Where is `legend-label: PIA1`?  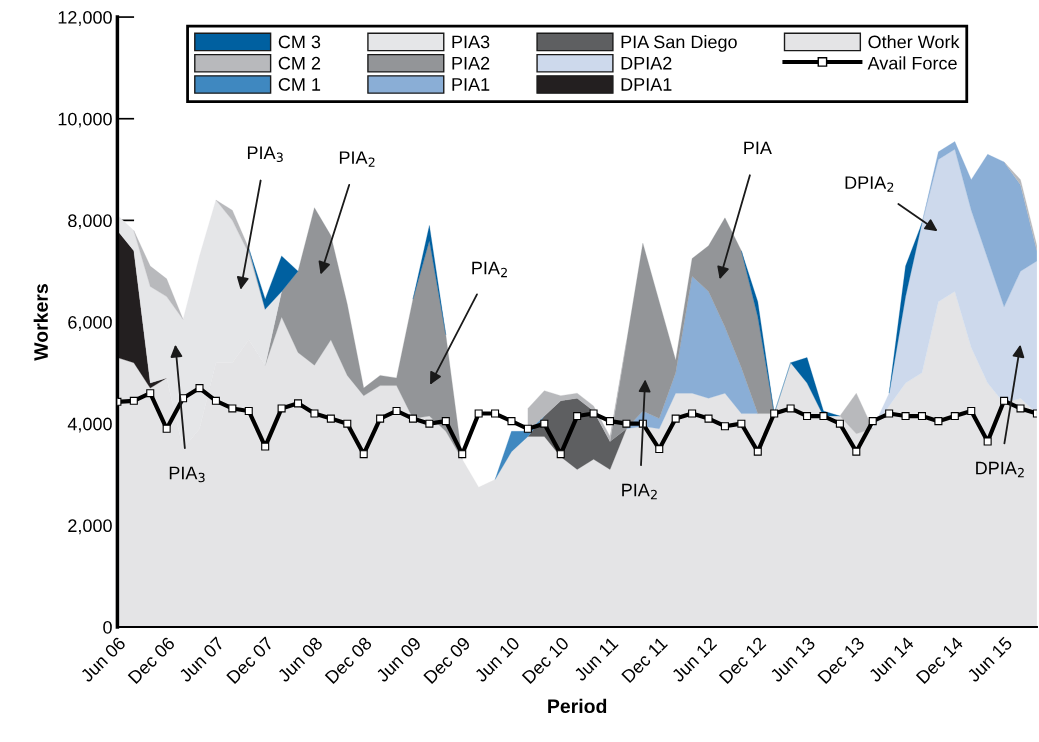 legend-label: PIA1 is located at coordinates (471, 84).